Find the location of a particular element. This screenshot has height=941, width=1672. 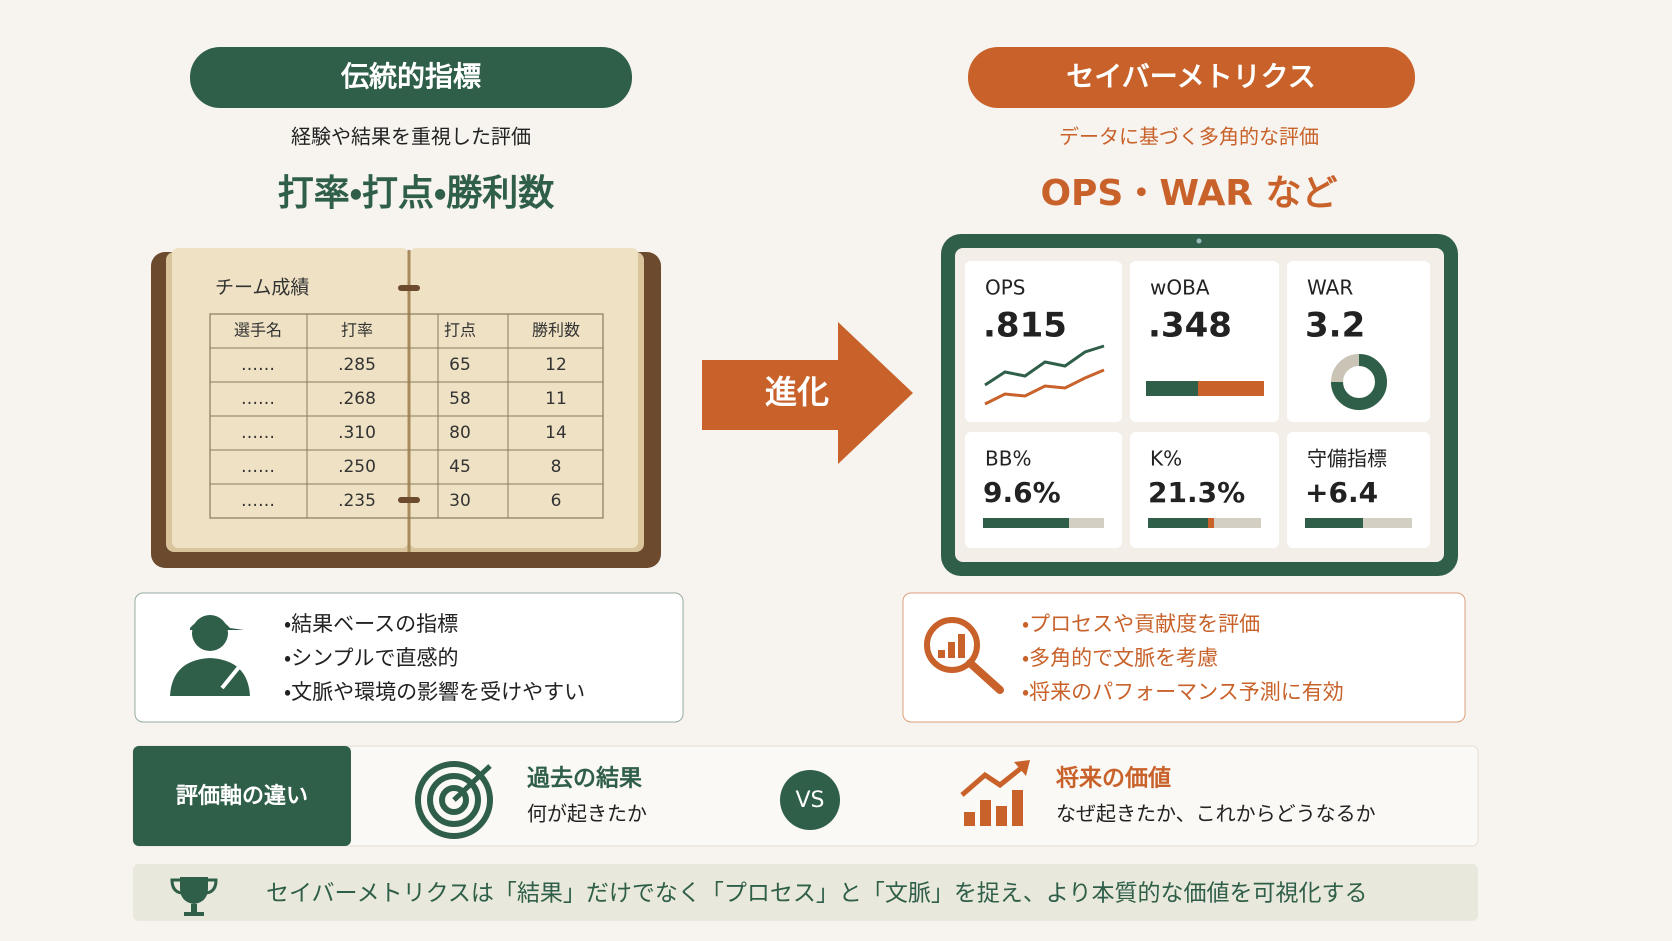

vs-circle is located at coordinates (810, 800).